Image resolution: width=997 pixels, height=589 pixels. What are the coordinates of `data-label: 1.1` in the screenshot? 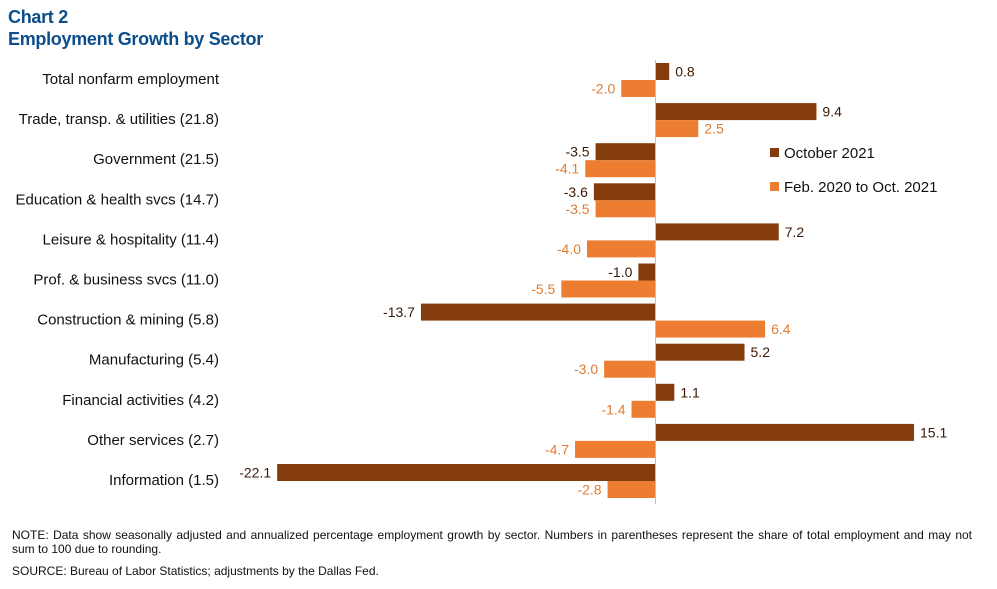 It's located at (690, 392).